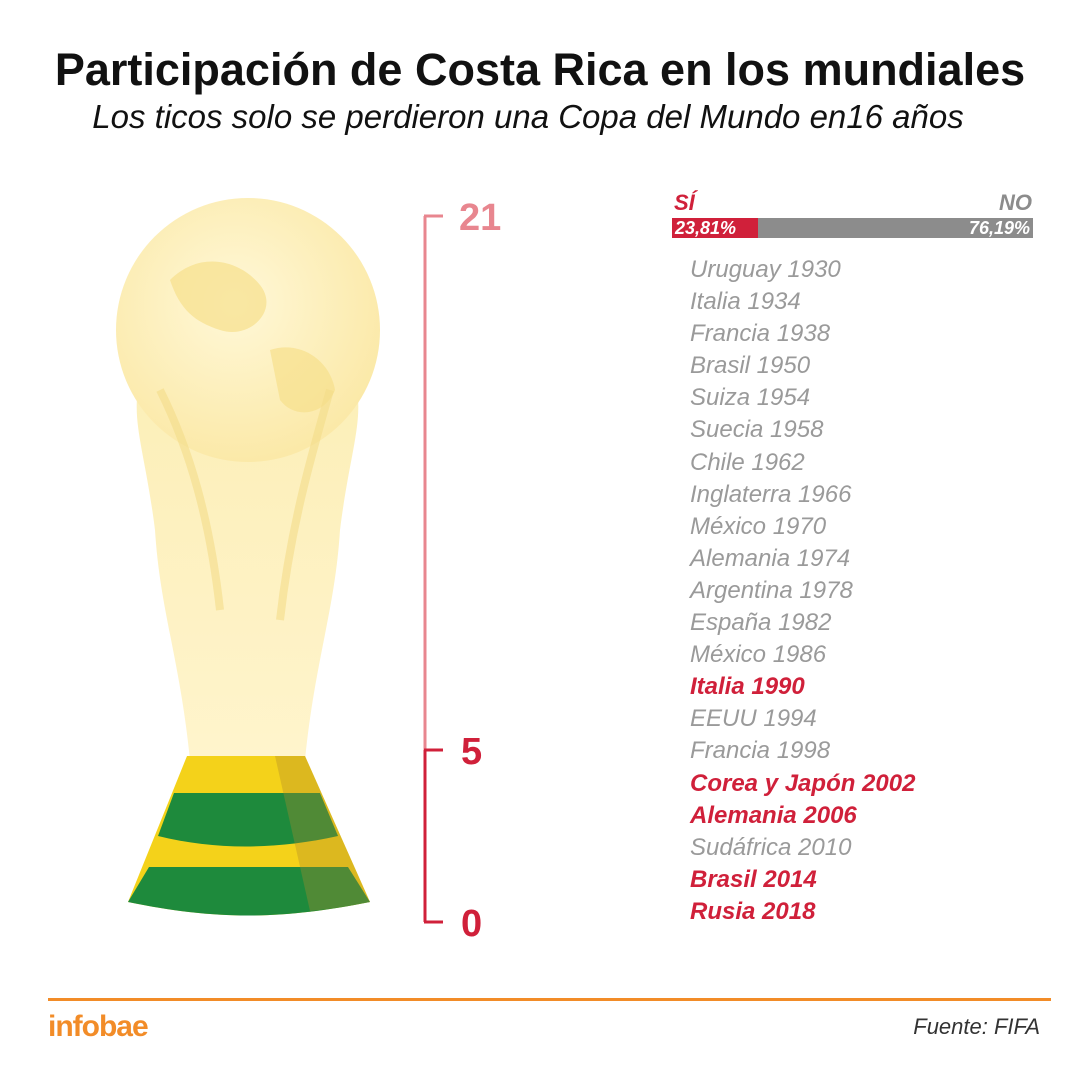  What do you see at coordinates (852, 228) in the screenshot?
I see `ratio-bar: 23,81% 76,19%` at bounding box center [852, 228].